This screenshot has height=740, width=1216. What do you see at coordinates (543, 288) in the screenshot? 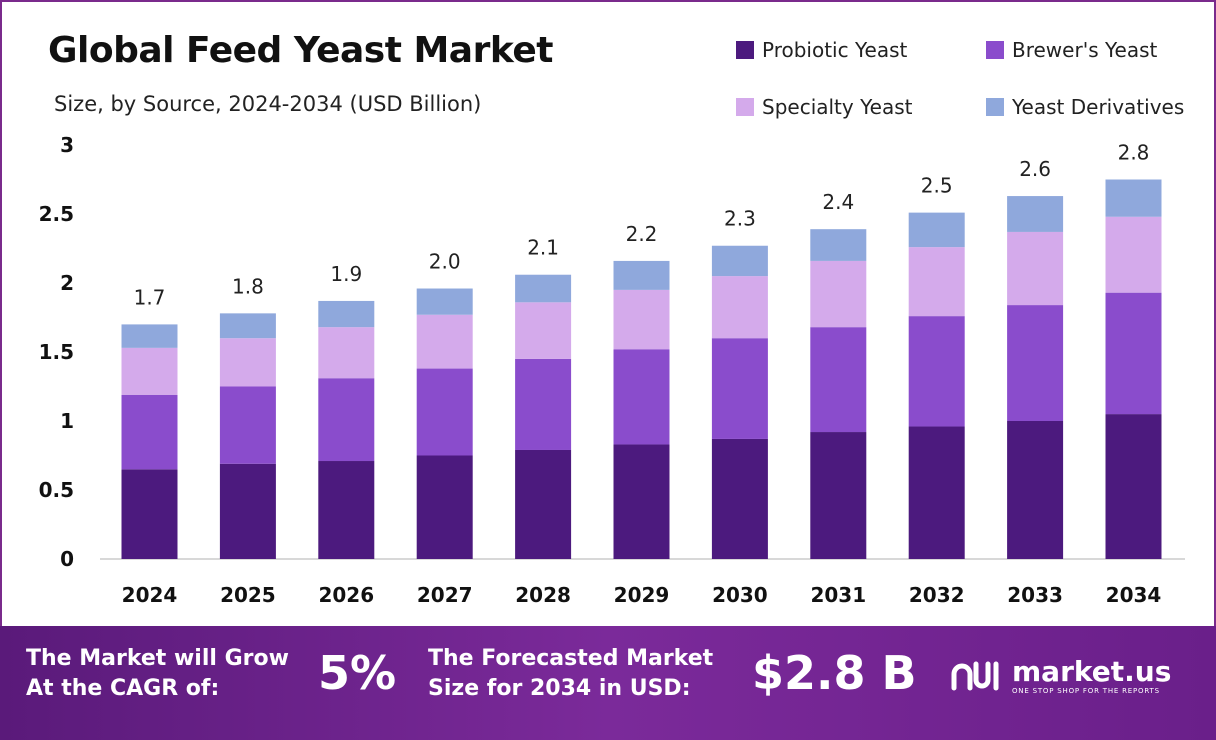
I see `bar-segment-yeast-derivatives-2028` at bounding box center [543, 288].